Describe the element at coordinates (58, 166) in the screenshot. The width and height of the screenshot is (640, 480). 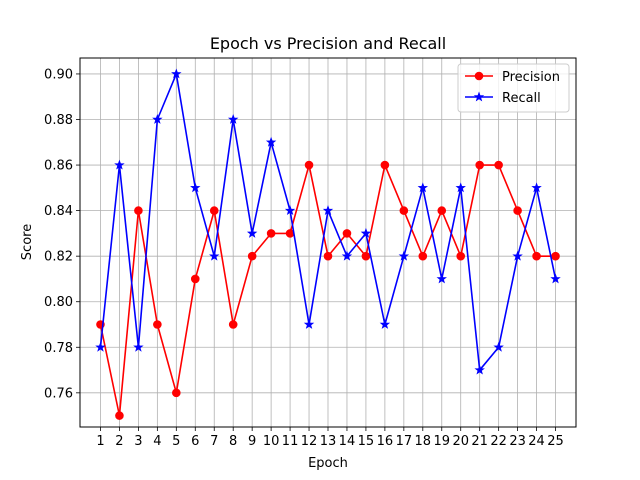
I see `y-tick-label: 0.86` at that location.